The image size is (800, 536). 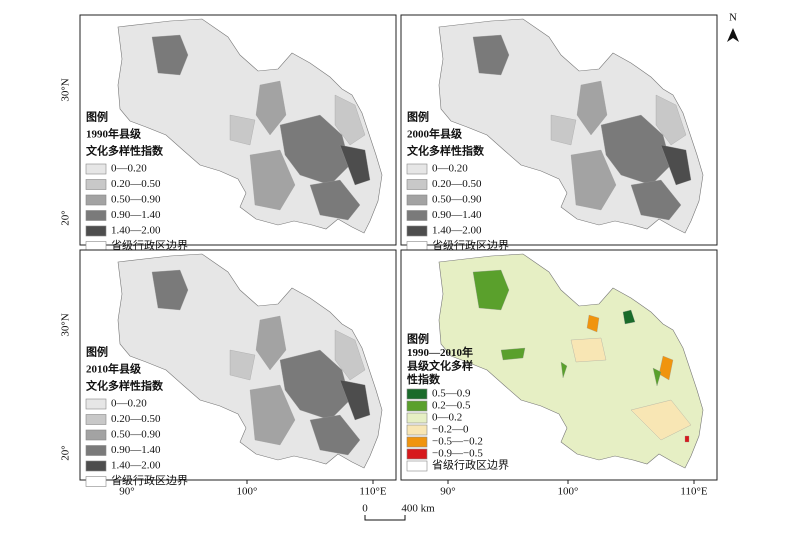 I want to click on north-label: N, so click(x=733, y=18).